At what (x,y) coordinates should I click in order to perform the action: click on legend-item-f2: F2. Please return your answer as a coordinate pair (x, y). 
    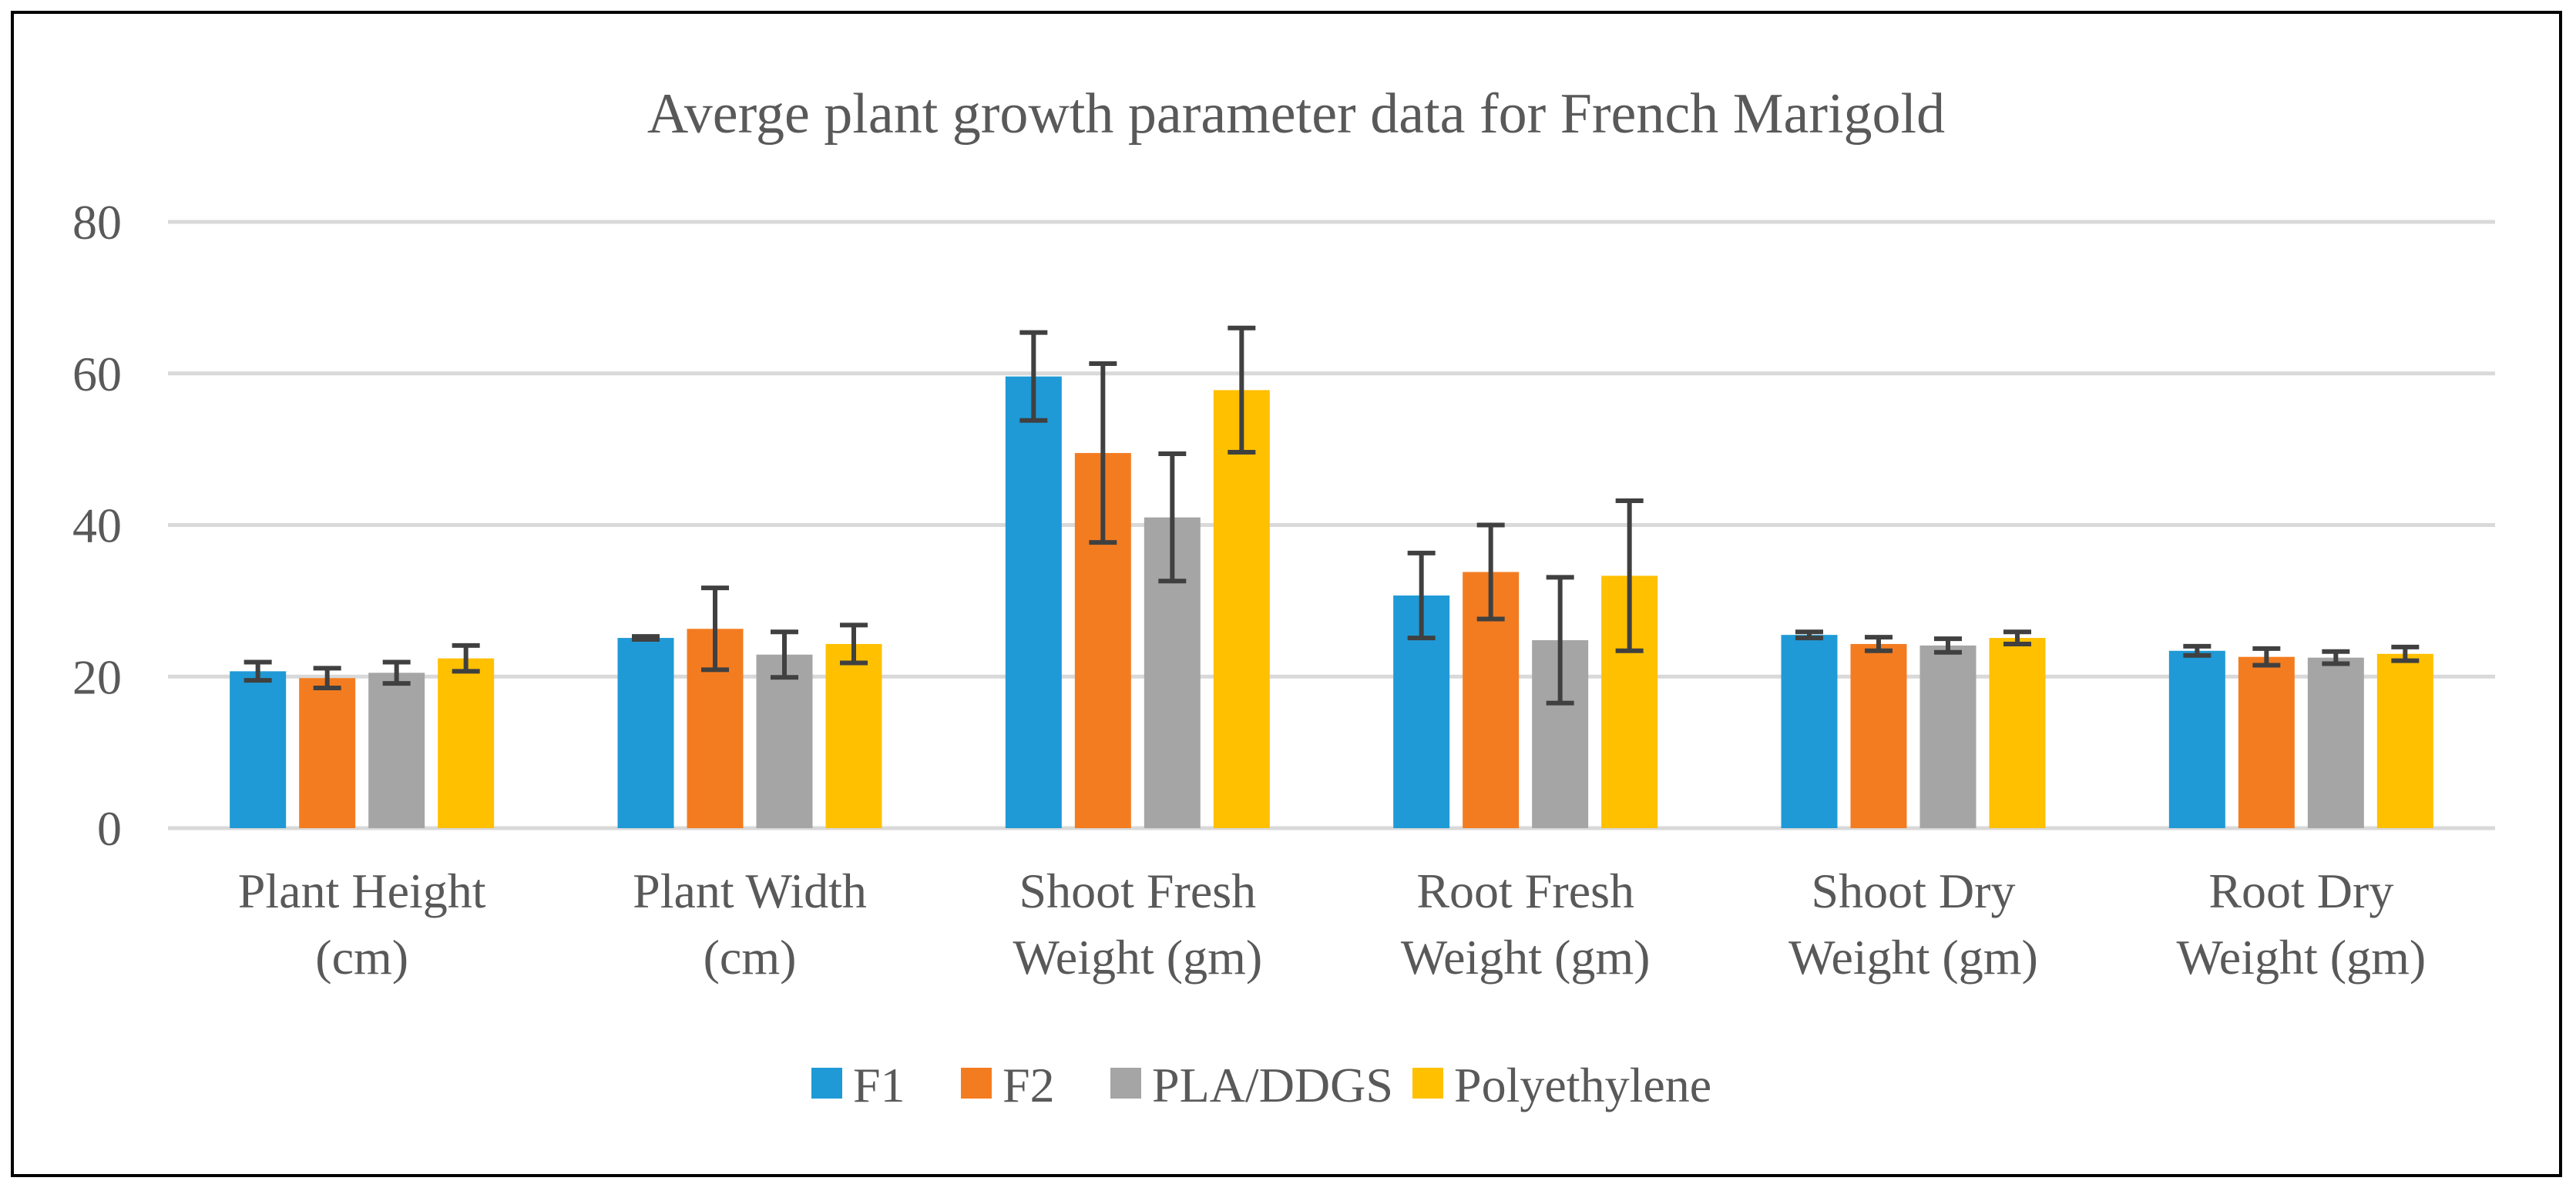
    Looking at the image, I should click on (1008, 1085).